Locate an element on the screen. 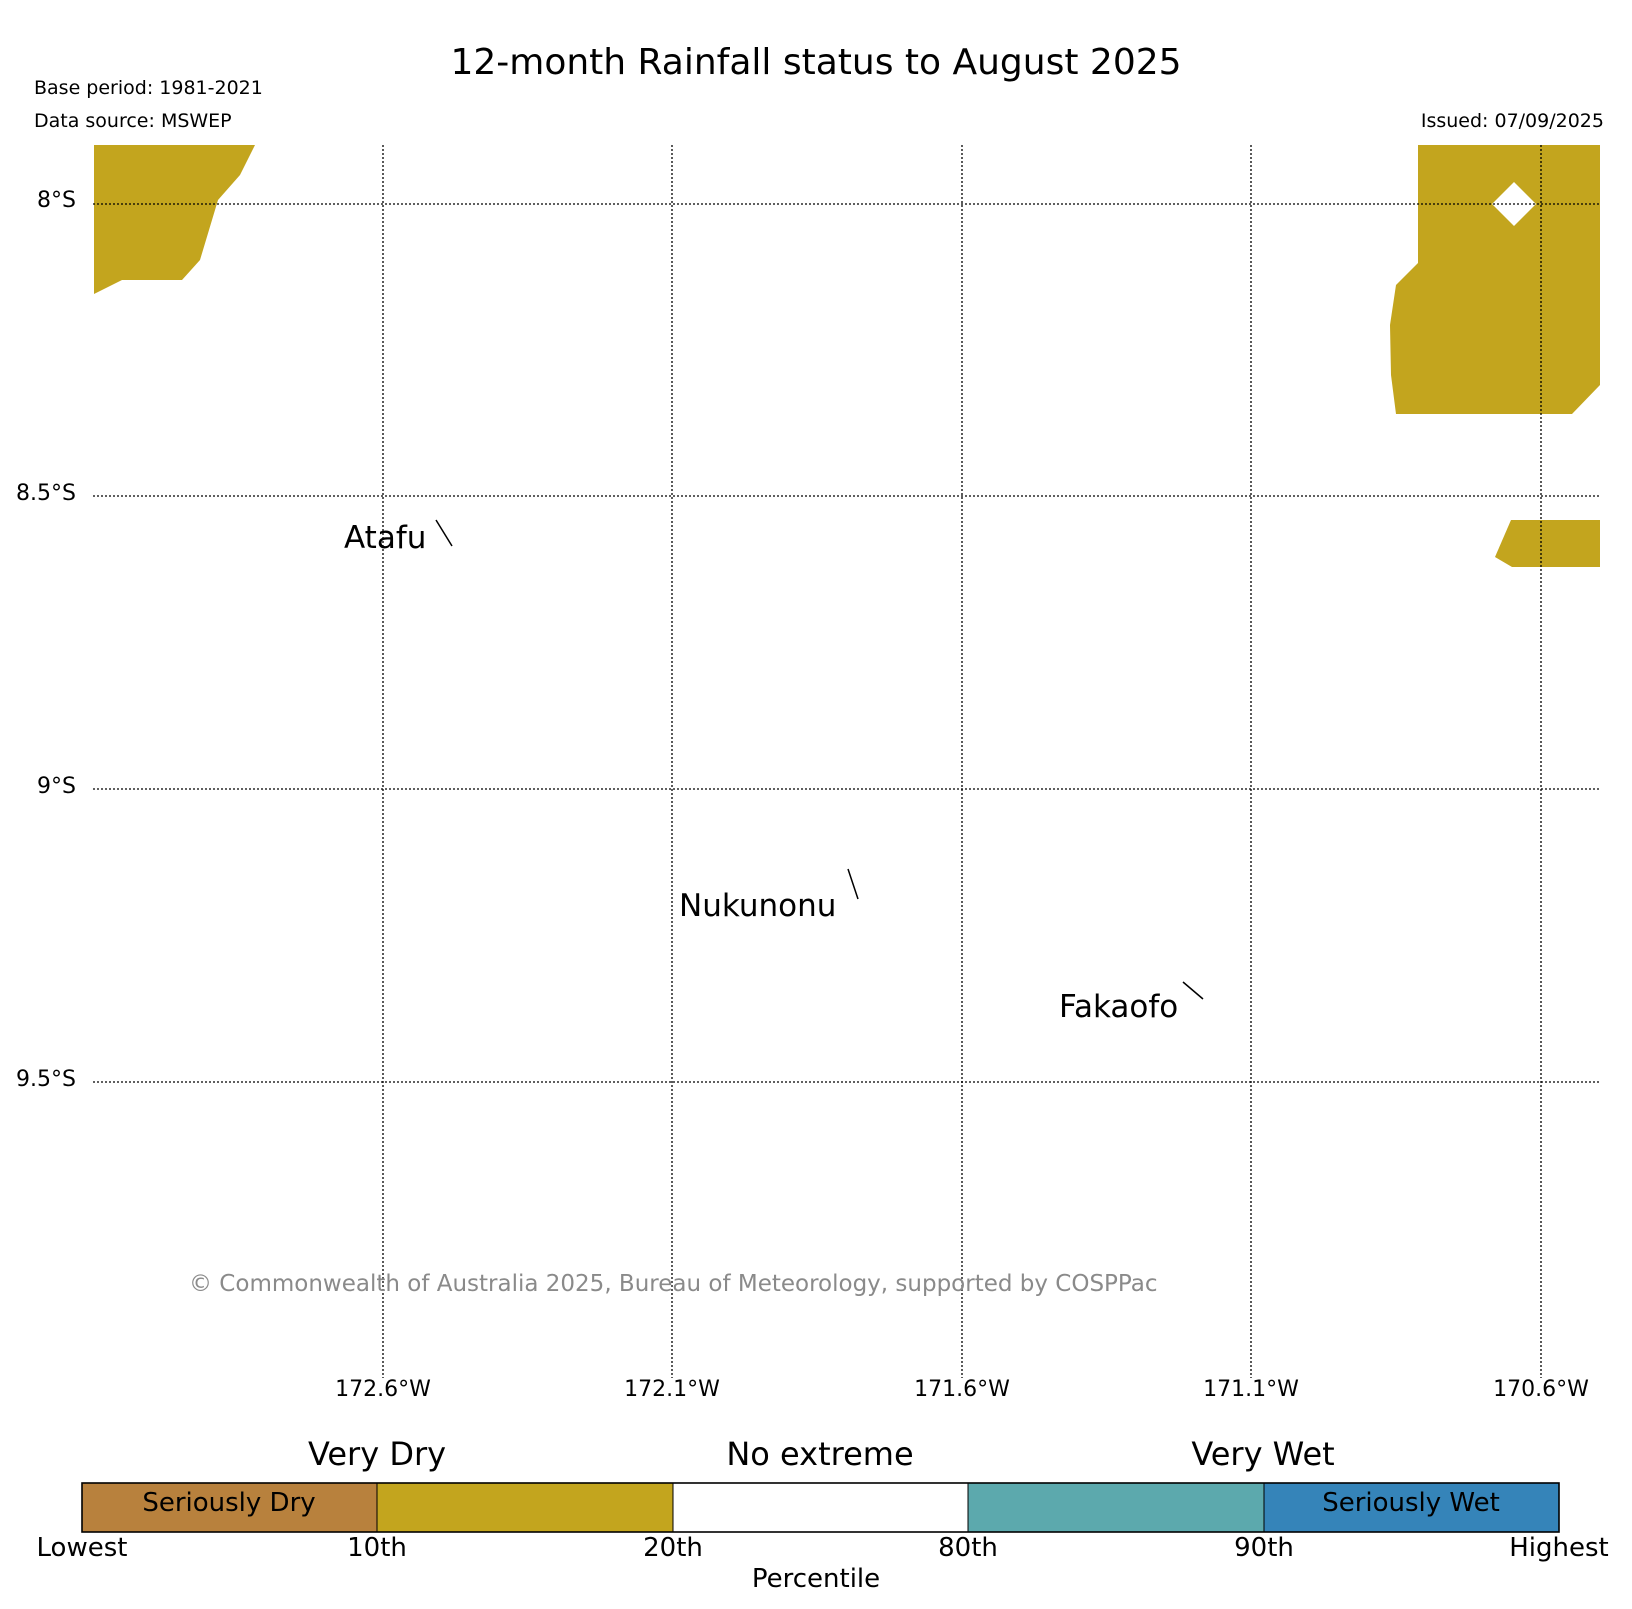 The height and width of the screenshot is (1609, 1632). legend-swatch-seriously-wet is located at coordinates (1411, 1507).